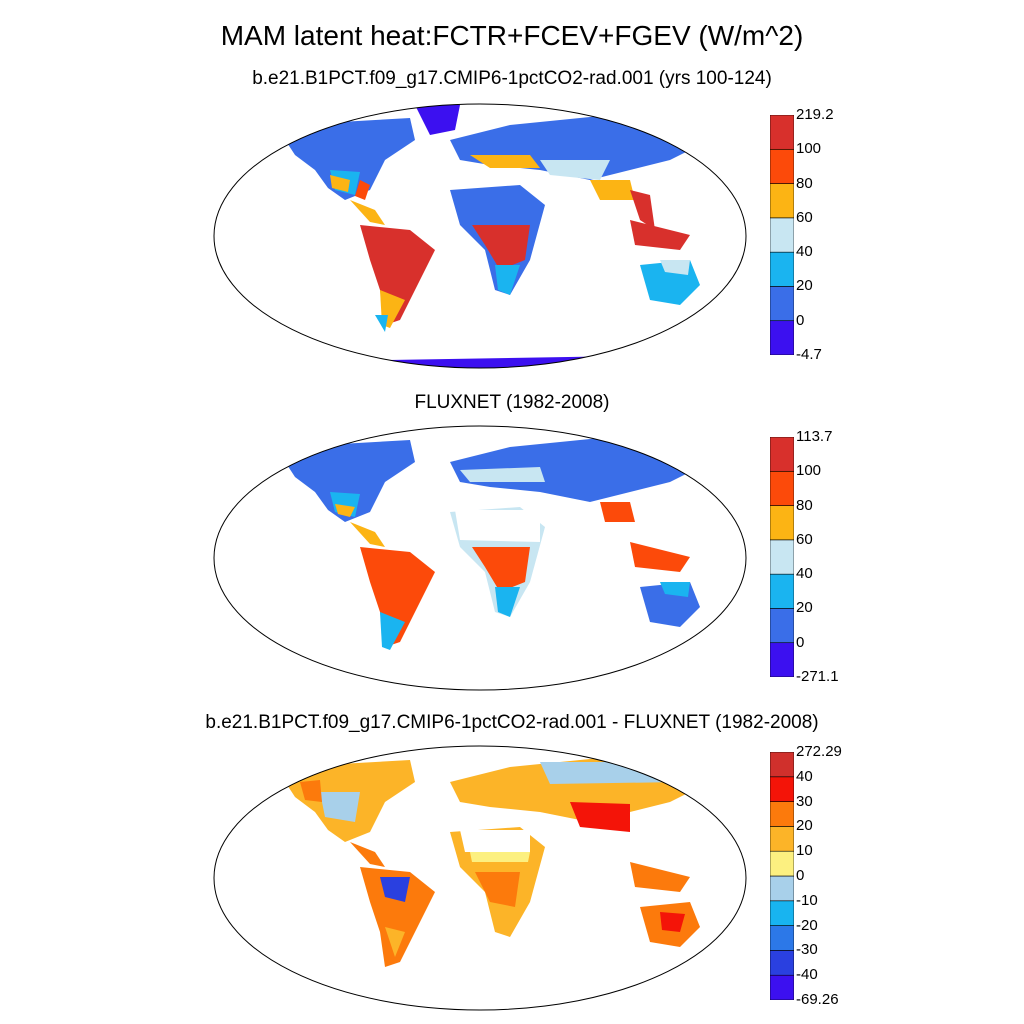 The image size is (1024, 1024). What do you see at coordinates (807, 950) in the screenshot?
I see `colorbar-label: -30` at bounding box center [807, 950].